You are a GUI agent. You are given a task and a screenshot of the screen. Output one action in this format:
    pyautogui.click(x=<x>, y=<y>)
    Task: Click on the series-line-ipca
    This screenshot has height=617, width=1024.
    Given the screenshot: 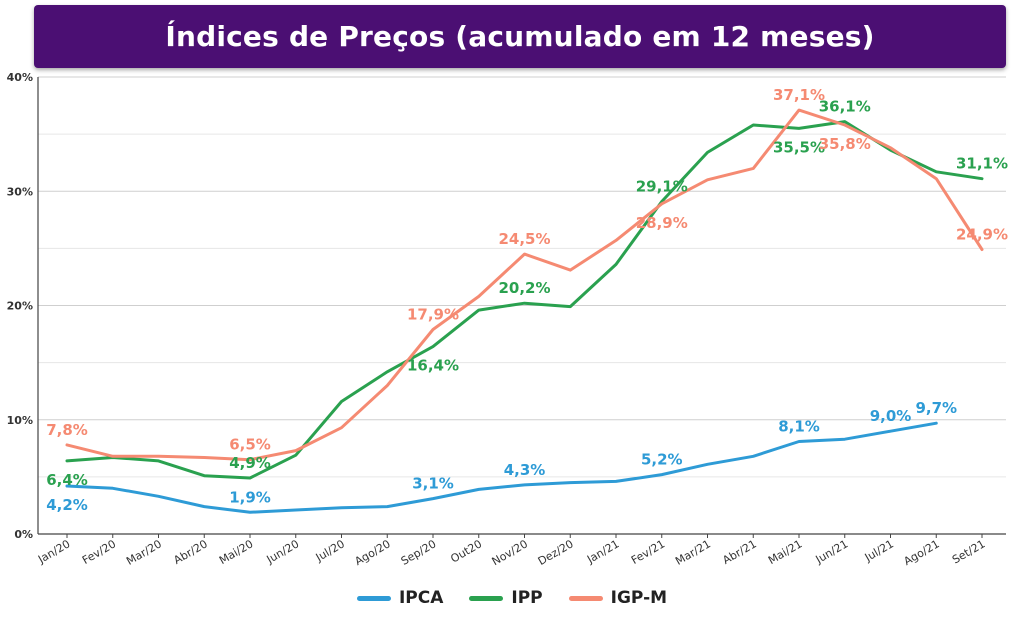 What is the action you would take?
    pyautogui.click(x=501, y=467)
    